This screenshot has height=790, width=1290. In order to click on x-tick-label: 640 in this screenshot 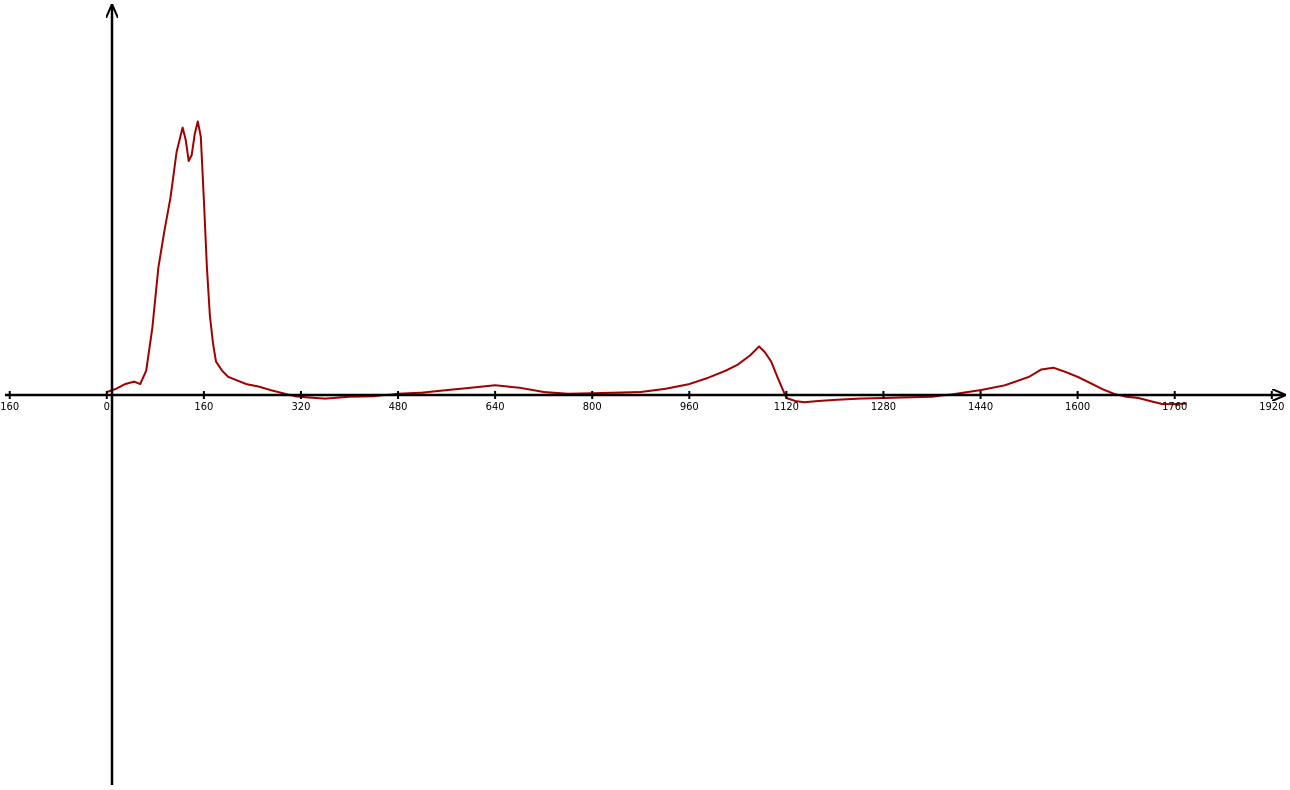, I will do `click(495, 406)`.